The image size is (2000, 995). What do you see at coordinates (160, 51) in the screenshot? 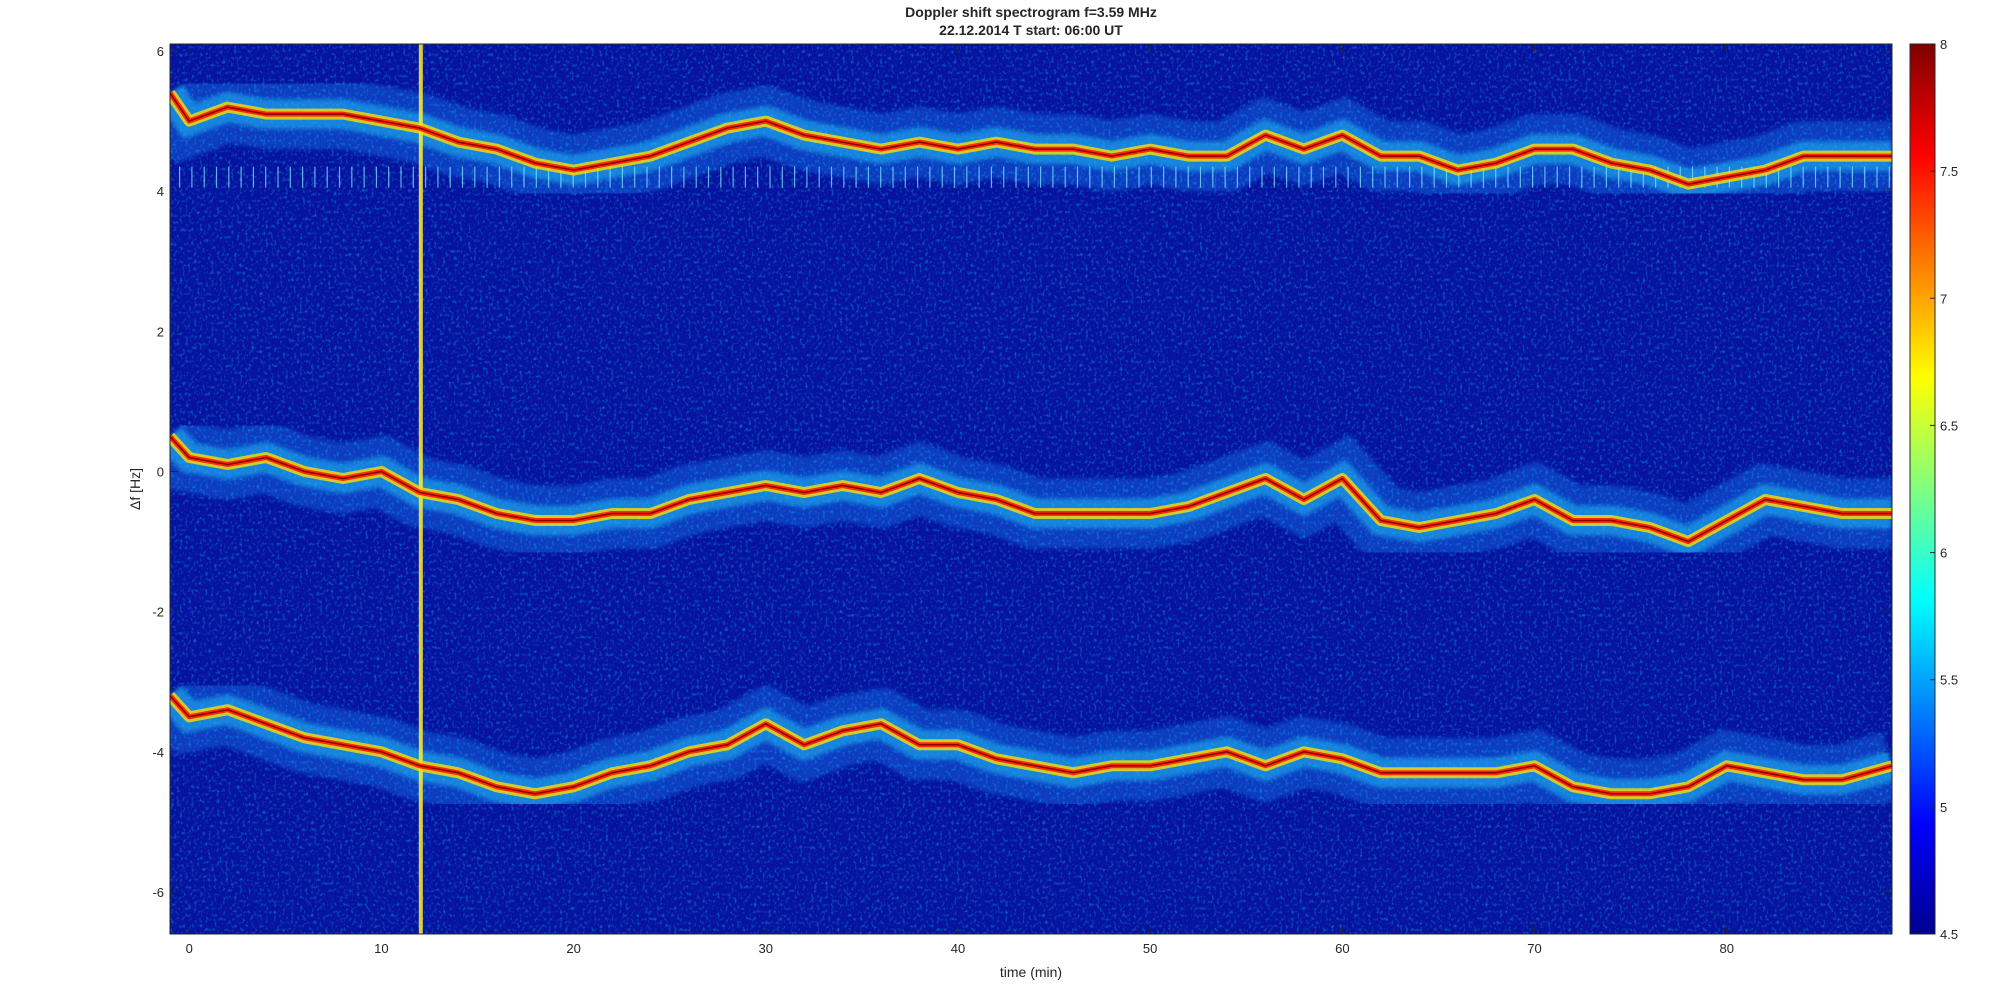
I see `y-tick-label: 6` at bounding box center [160, 51].